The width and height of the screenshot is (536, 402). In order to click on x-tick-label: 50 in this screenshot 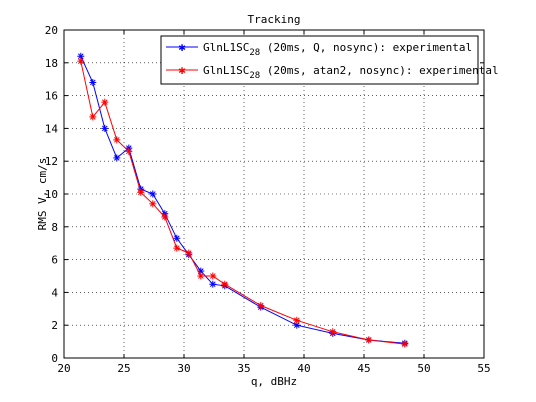, I will do `click(423, 368)`.